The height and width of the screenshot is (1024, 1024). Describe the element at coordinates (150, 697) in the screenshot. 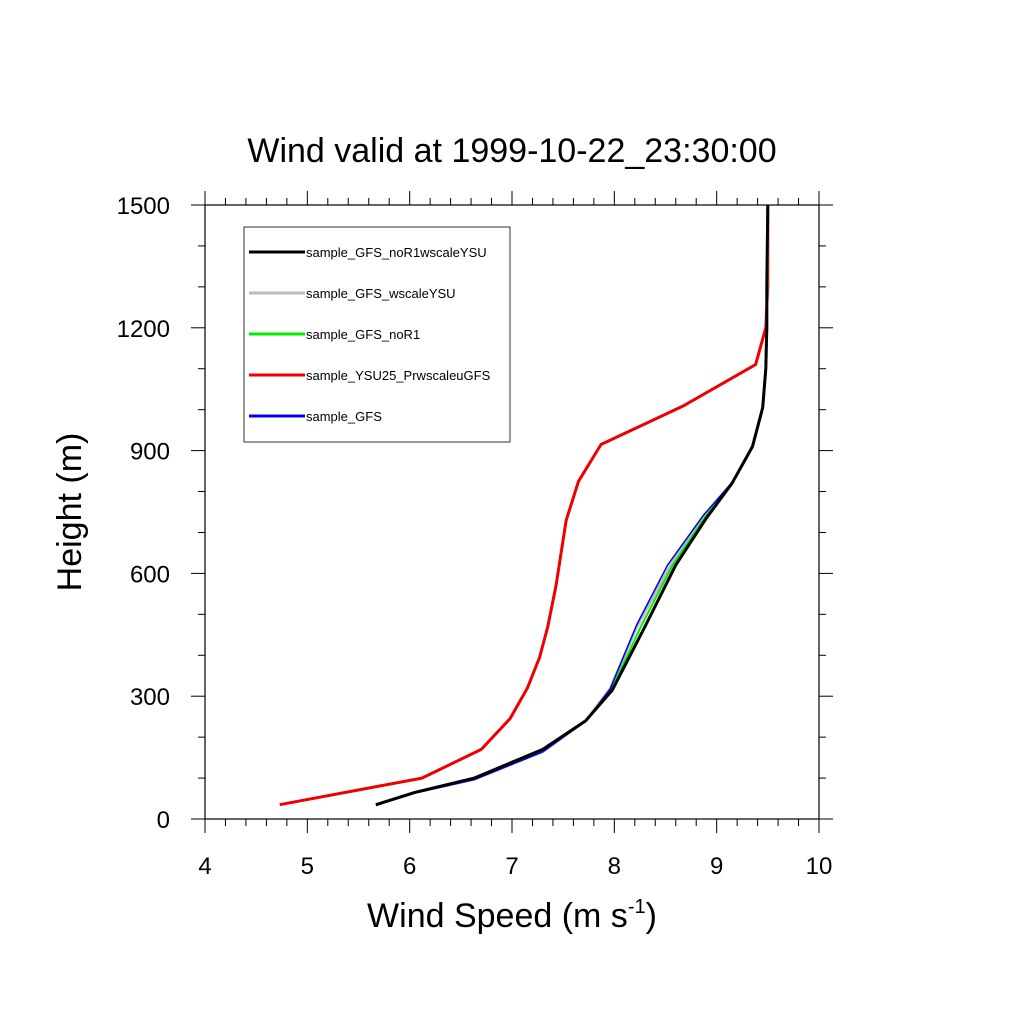

I see `y-tick-label: 300` at that location.